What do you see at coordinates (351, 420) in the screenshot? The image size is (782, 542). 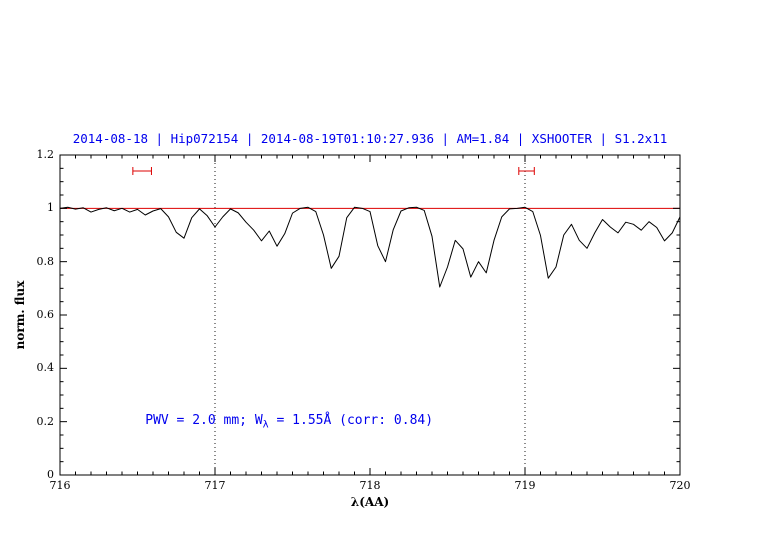 I see `annotation-suffix: = 1.55Å (corr: 0.84)` at bounding box center [351, 420].